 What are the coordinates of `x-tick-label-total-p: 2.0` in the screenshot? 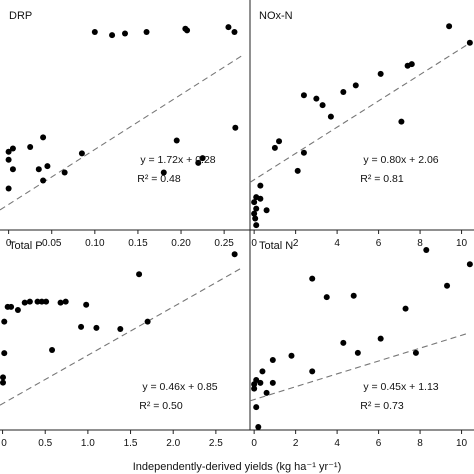 It's located at (173, 443).